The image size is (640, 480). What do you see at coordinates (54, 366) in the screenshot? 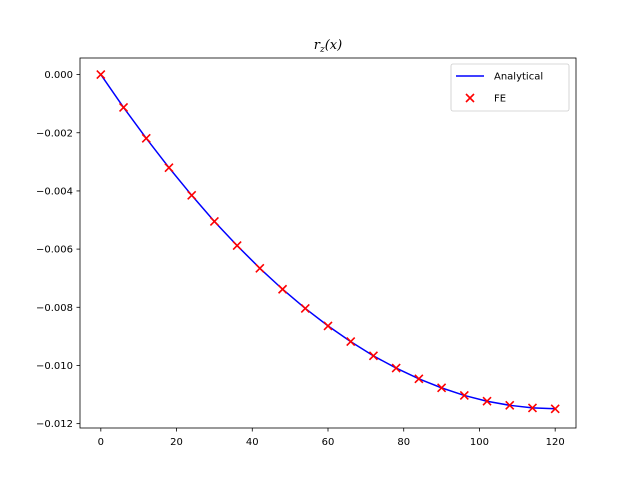
I see `y-tick-label: −0.010` at bounding box center [54, 366].